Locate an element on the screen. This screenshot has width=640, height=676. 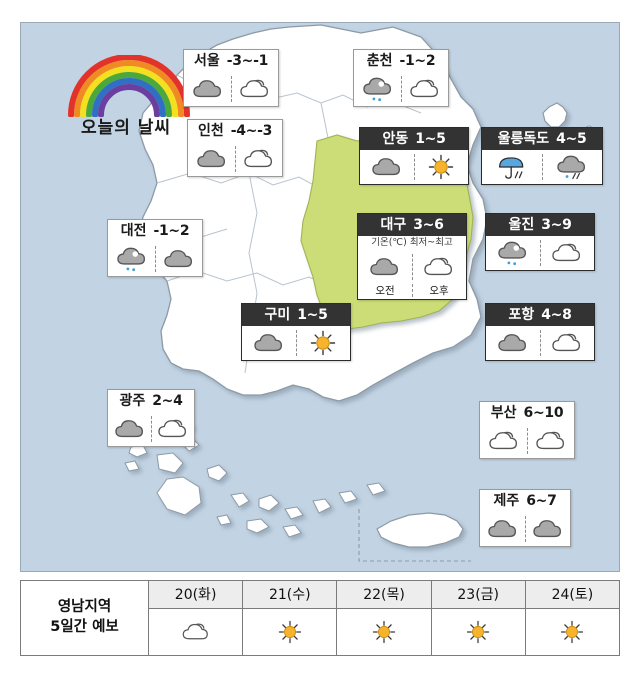
forecast-day-column: 23(금) is located at coordinates (478, 618).